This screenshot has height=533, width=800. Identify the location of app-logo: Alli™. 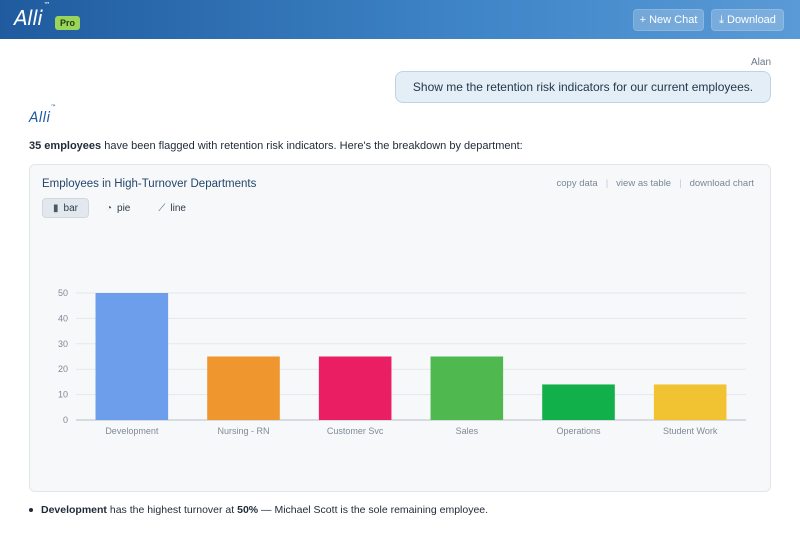
(32, 15).